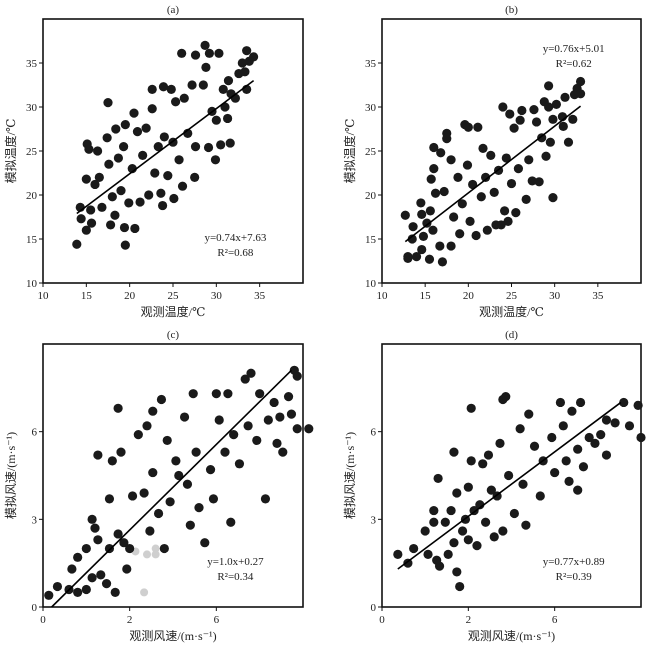 This screenshot has height=645, width=650. Describe the element at coordinates (130, 296) in the screenshot. I see `x-tick-label: 20` at that location.